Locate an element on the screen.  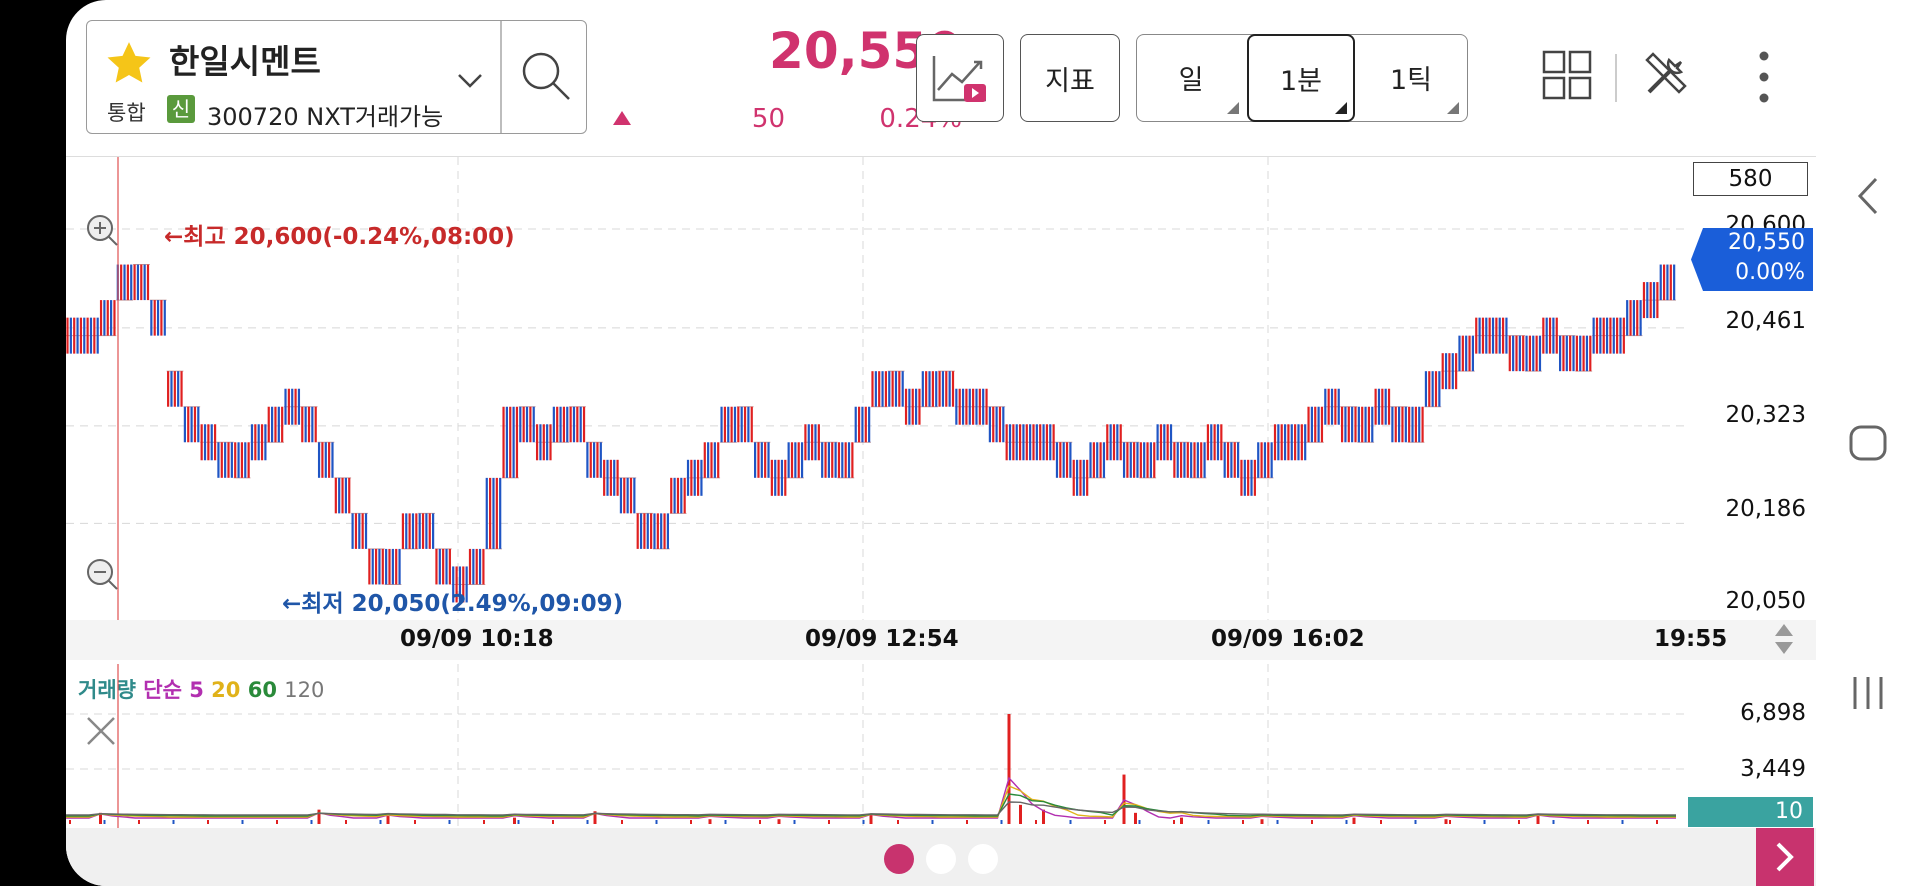
ma-type: 단순 is located at coordinates (162, 690).